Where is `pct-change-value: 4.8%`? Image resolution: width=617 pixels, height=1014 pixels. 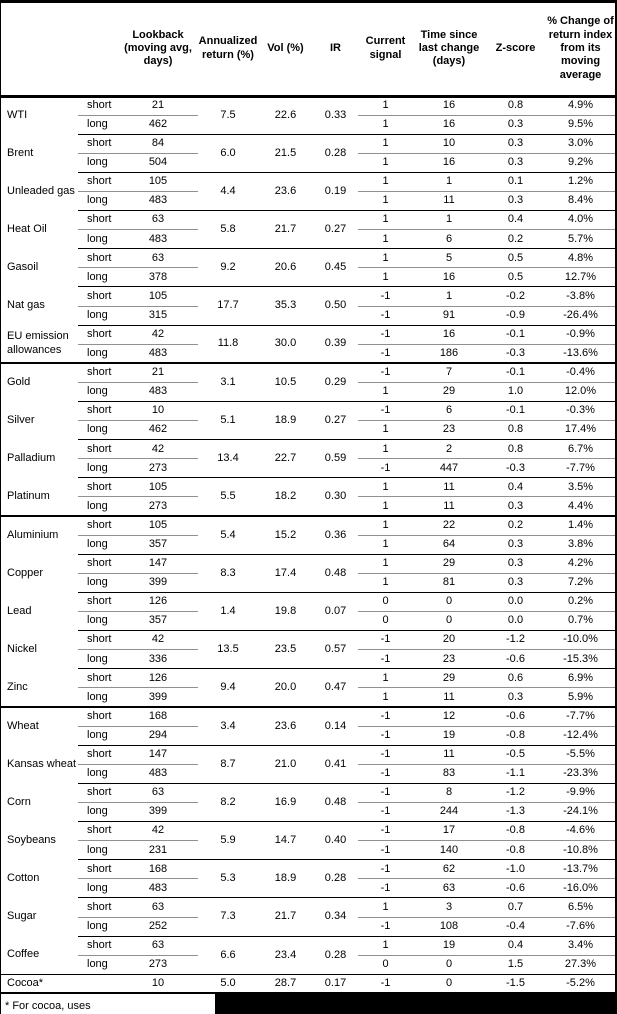
pct-change-value: 4.8% is located at coordinates (580, 258).